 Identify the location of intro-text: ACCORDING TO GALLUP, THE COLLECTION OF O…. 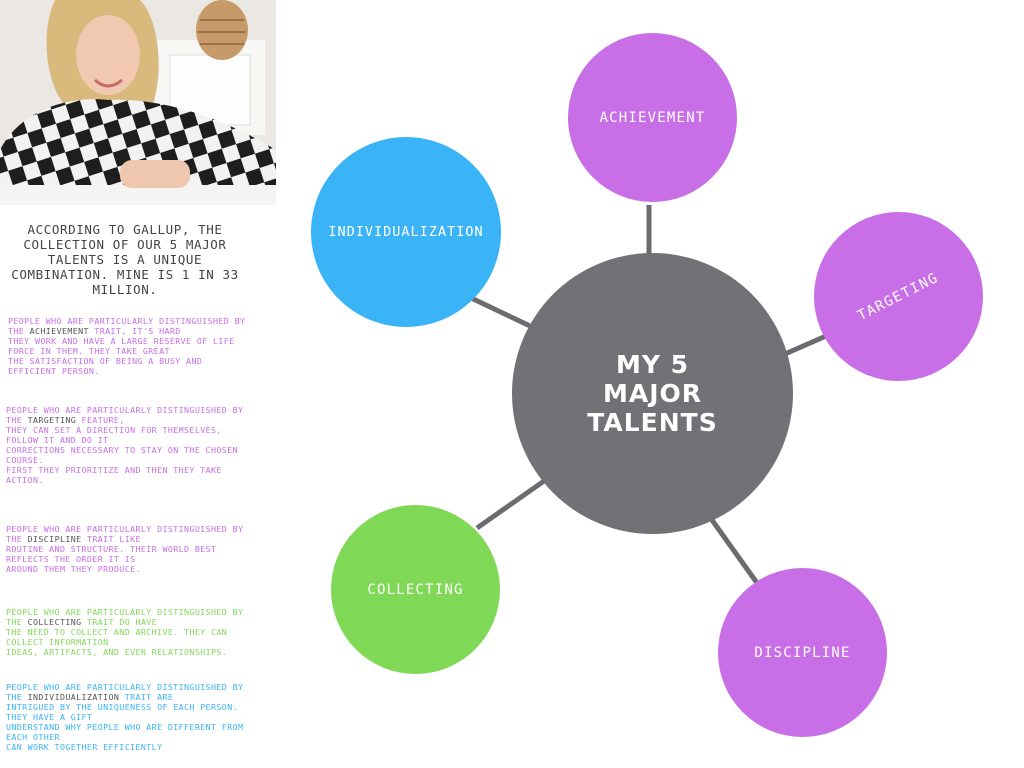
(125, 259).